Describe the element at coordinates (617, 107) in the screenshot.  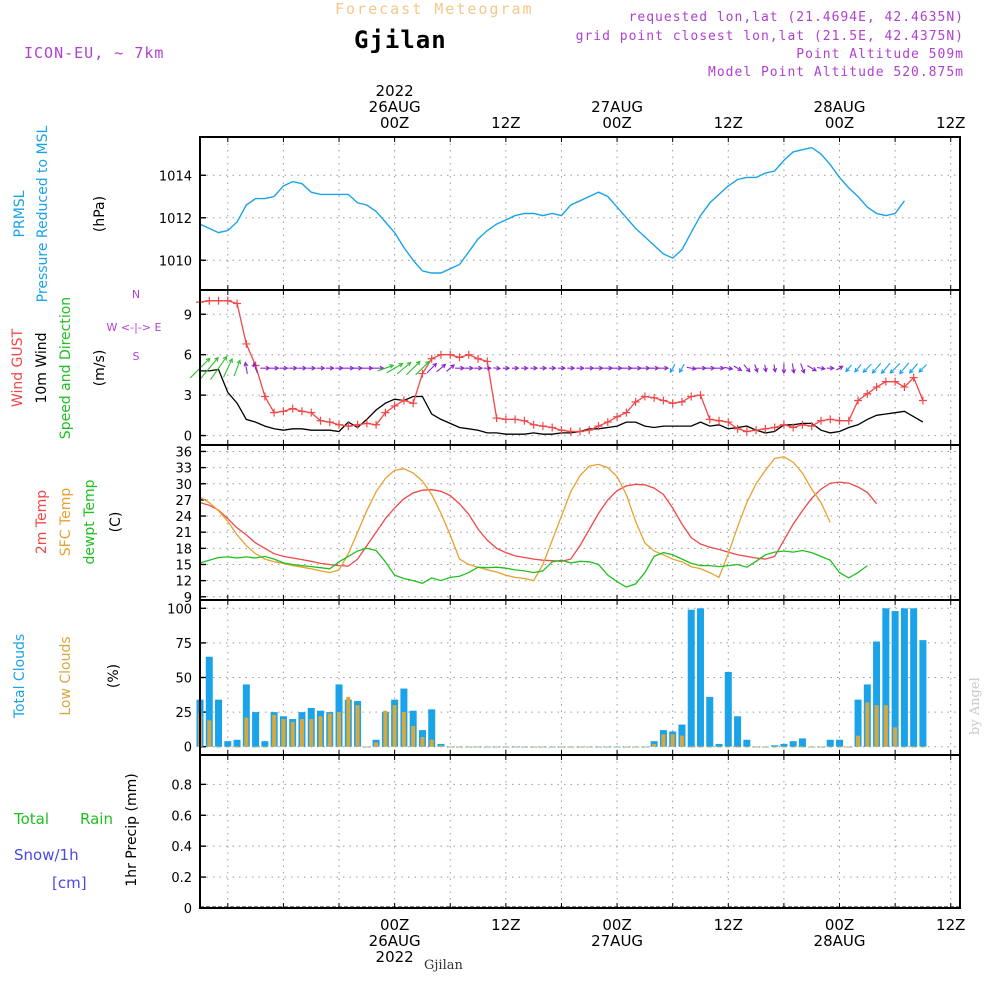
I see `top-axis-label: 27AUG` at that location.